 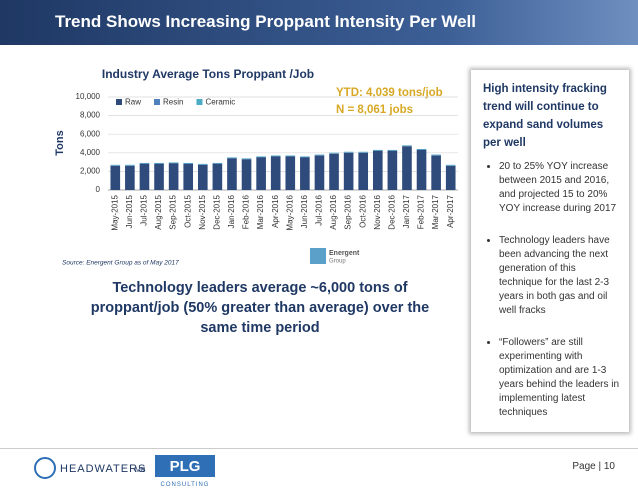 What do you see at coordinates (90, 115) in the screenshot?
I see `y-tick-label: 8,000` at bounding box center [90, 115].